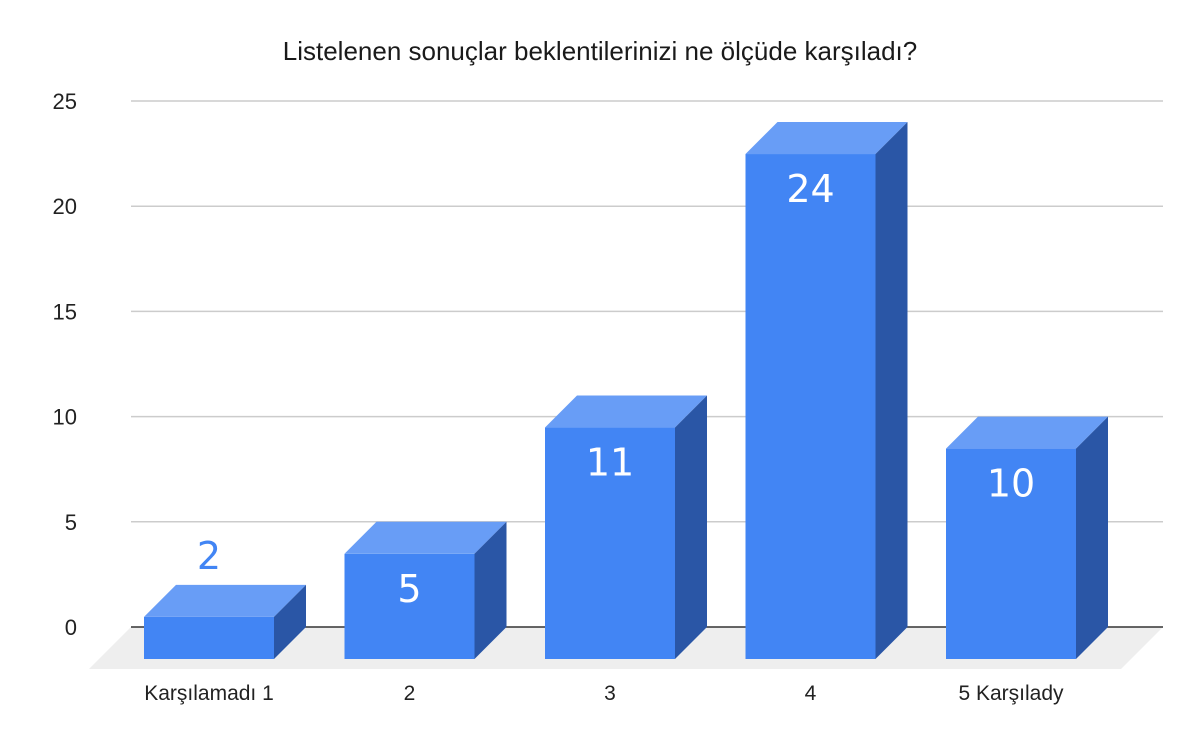  What do you see at coordinates (811, 693) in the screenshot?
I see `x-tick-label: 4` at bounding box center [811, 693].